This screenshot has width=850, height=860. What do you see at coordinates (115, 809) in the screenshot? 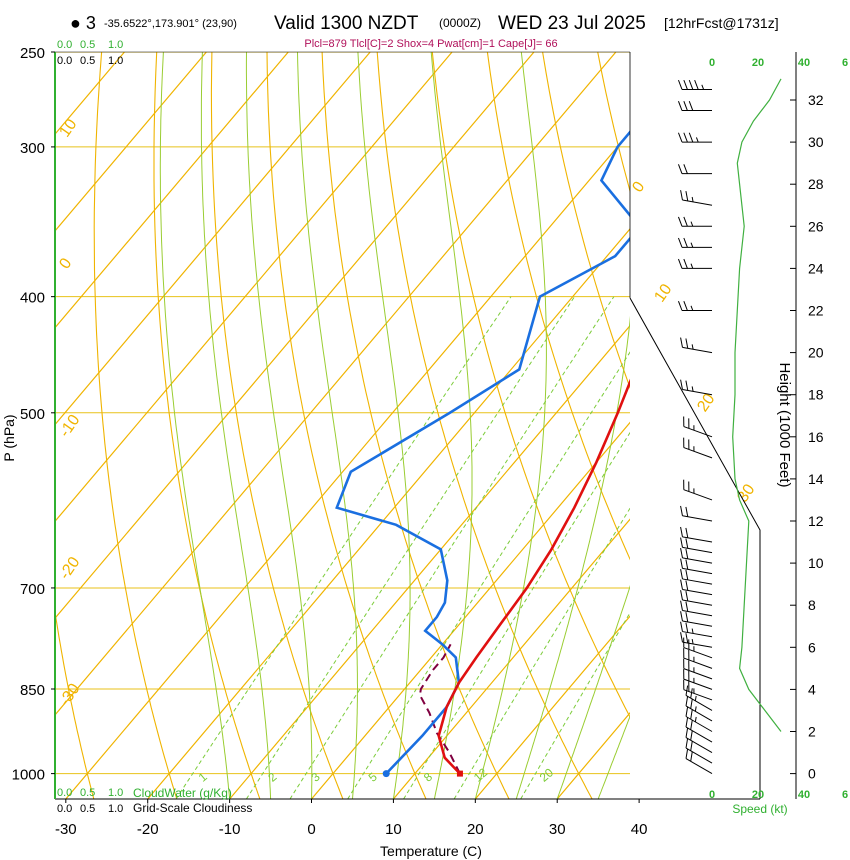
I see `cloudiness-tick-bottom: 1.0` at bounding box center [115, 809].